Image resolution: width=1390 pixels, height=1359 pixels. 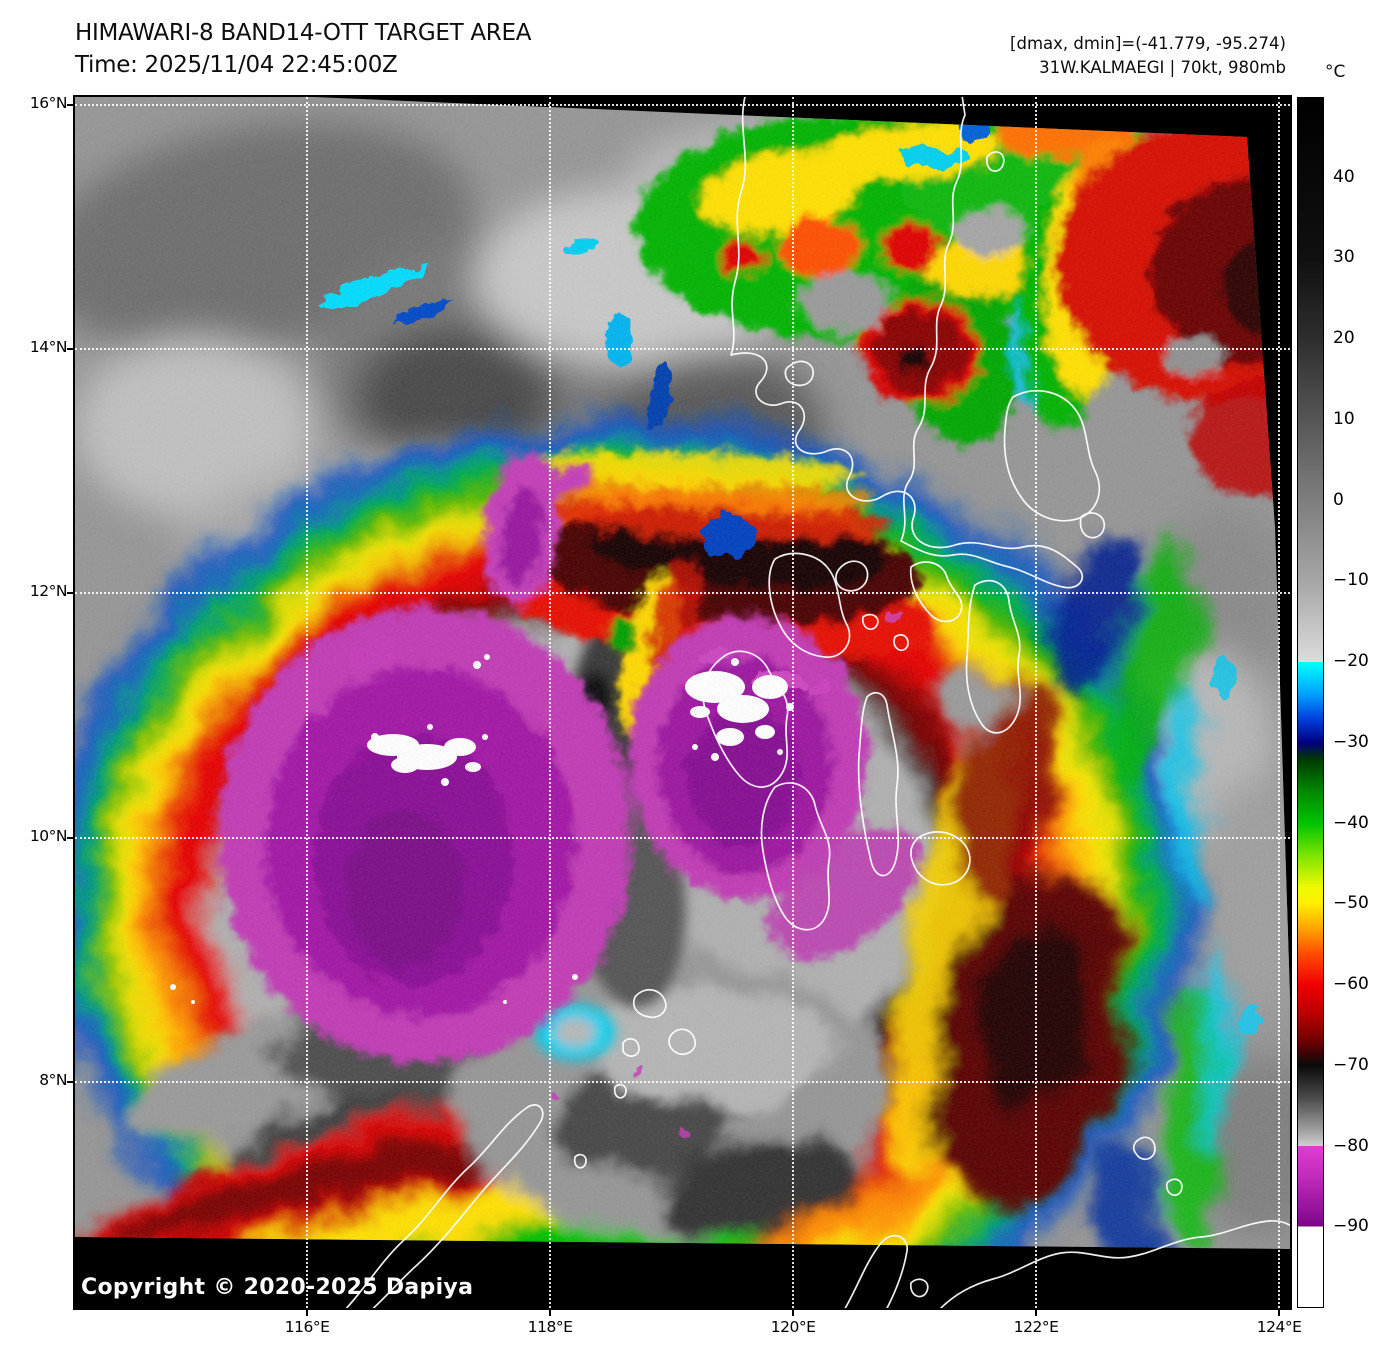 I want to click on temperature-colorbar, so click(x=1310, y=702).